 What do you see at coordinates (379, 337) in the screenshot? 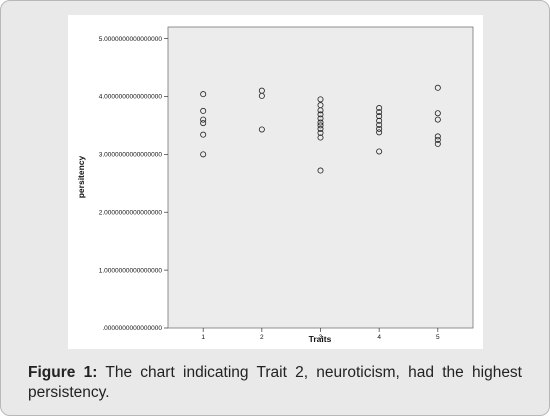
I see `x-tick-label: 4` at bounding box center [379, 337].